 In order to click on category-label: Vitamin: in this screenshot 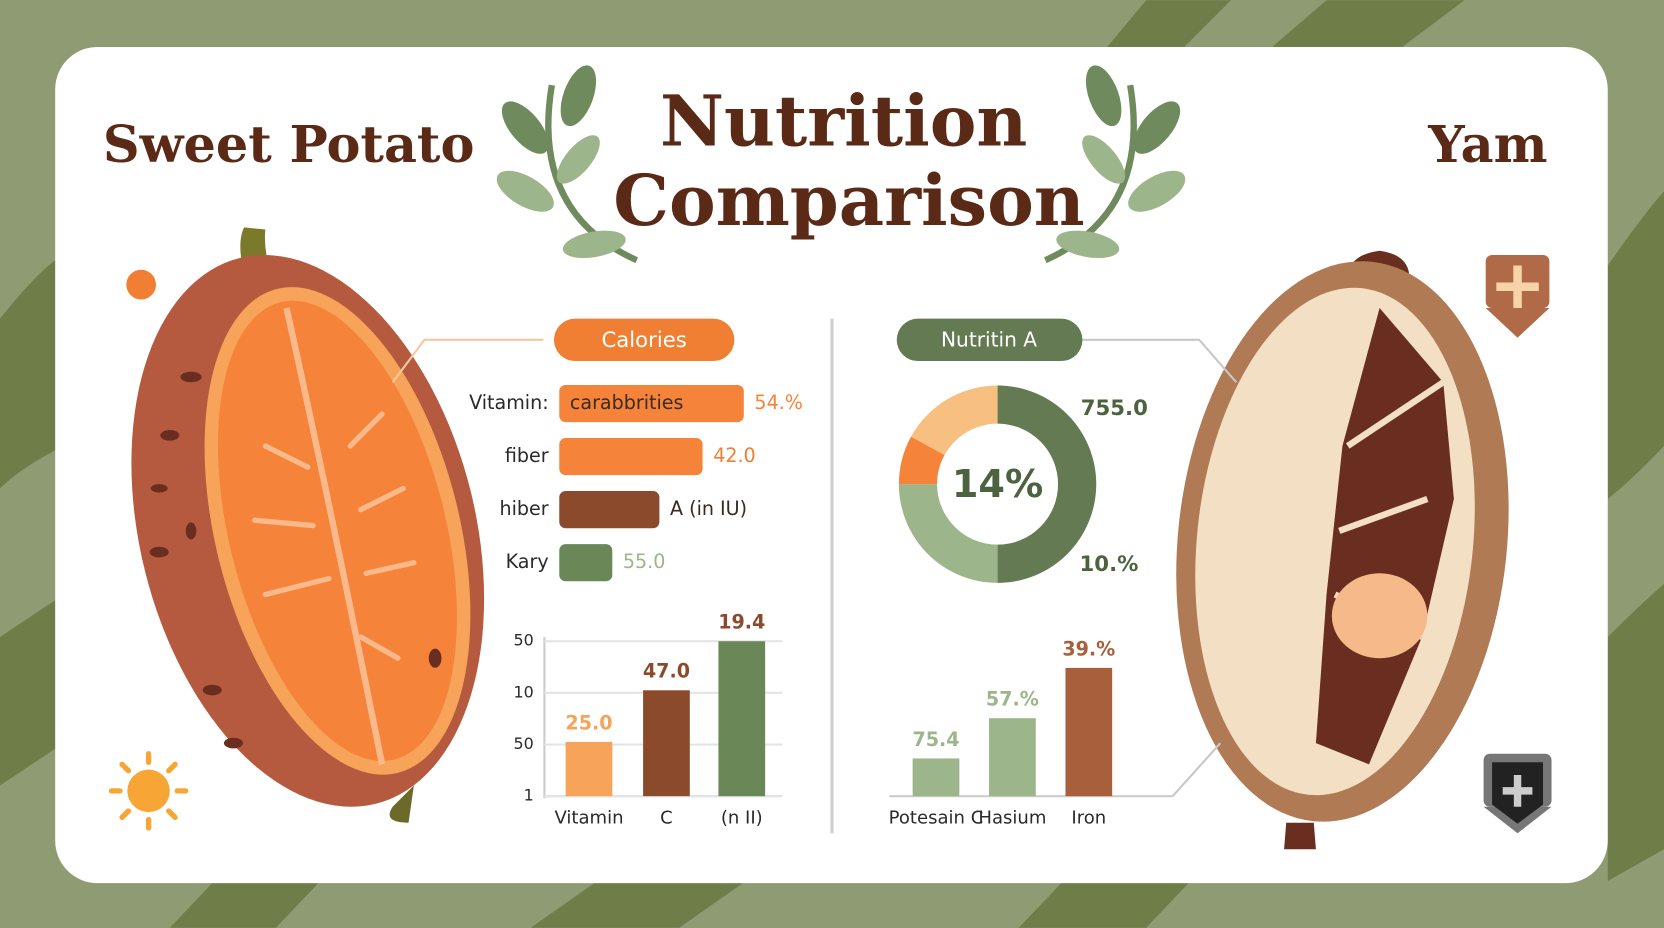, I will do `click(509, 402)`.